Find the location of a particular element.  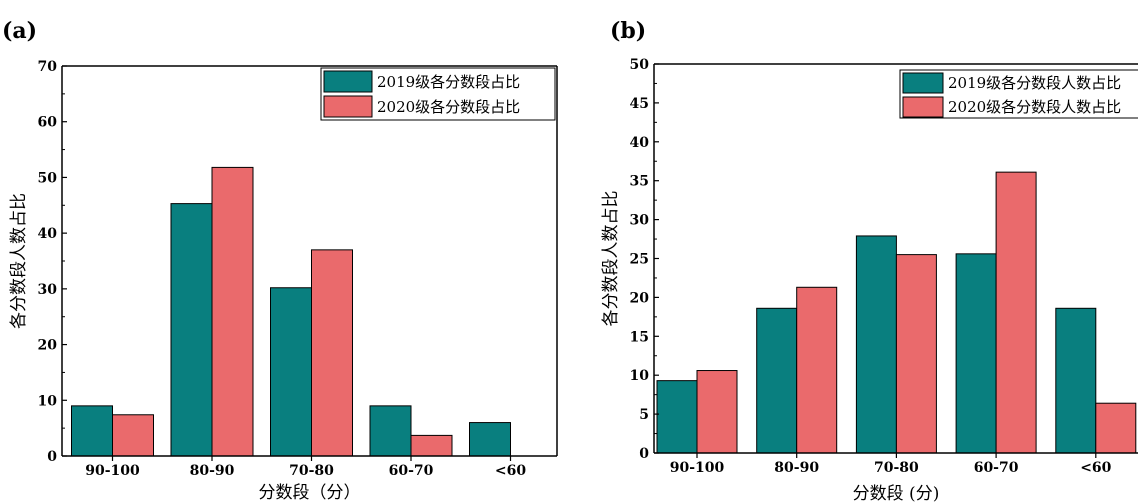

y-tick-label: 60 is located at coordinates (48, 123).